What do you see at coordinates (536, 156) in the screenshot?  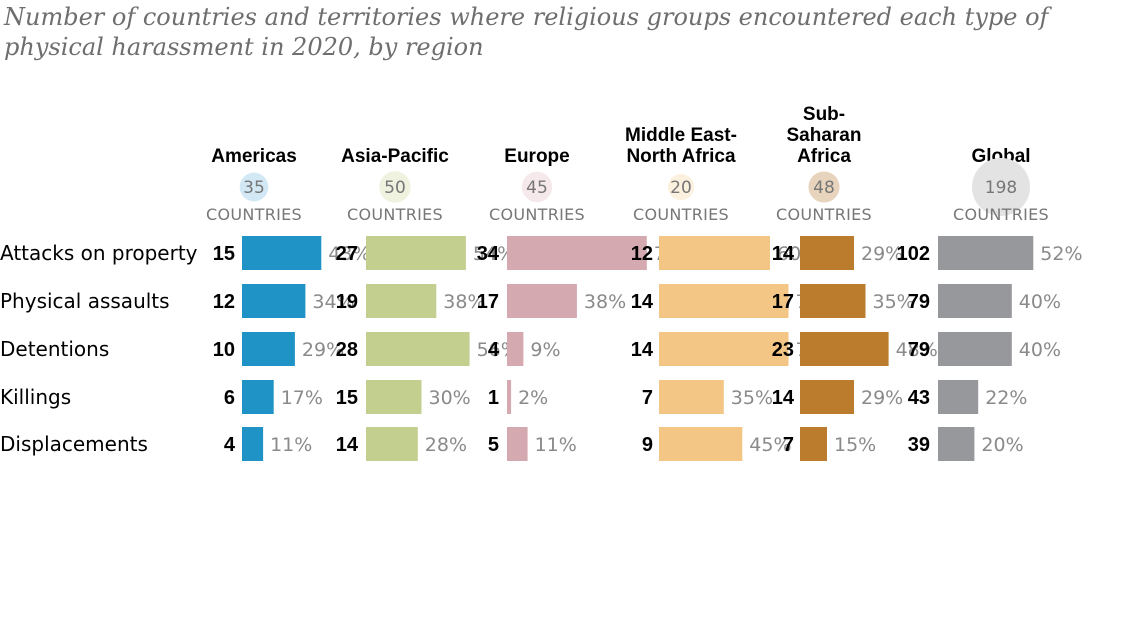 I see `region-header-europe: Europe` at bounding box center [536, 156].